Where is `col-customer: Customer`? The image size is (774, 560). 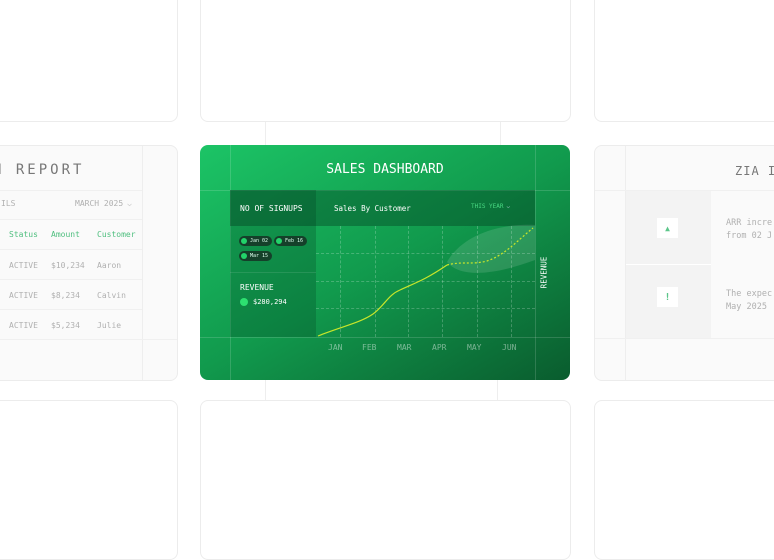
col-customer: Customer is located at coordinates (116, 234).